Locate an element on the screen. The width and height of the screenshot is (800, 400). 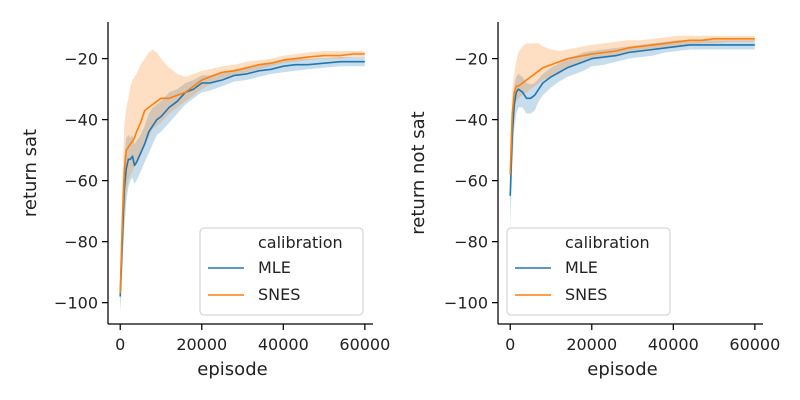
y-axis-label: return sat is located at coordinates (30, 173).